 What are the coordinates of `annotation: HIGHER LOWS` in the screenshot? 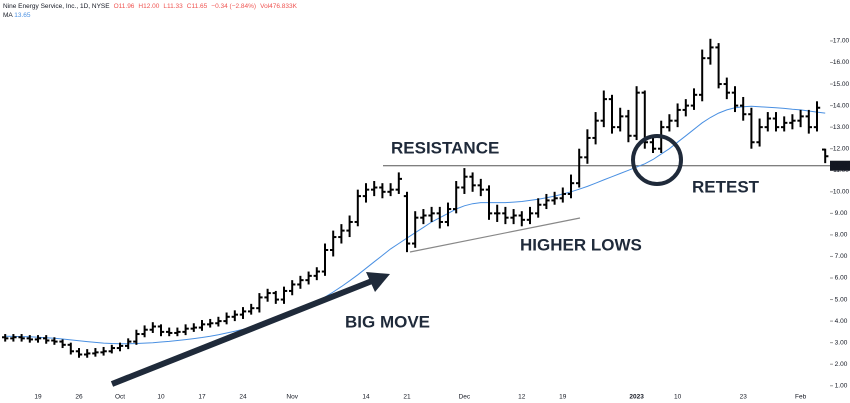 It's located at (581, 244).